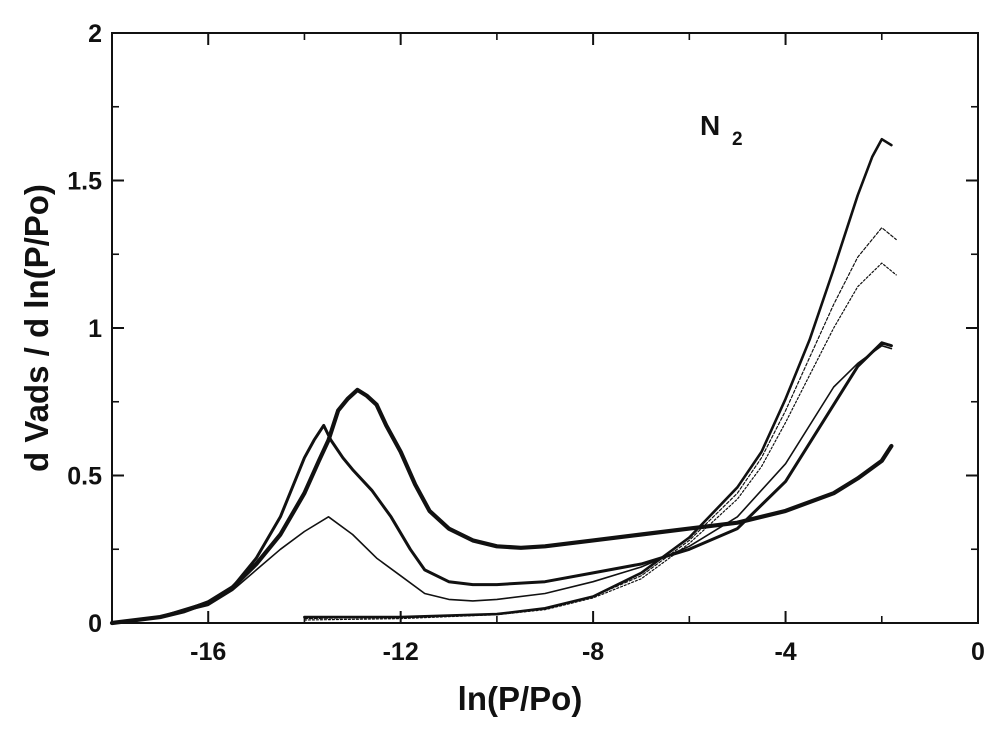 This screenshot has height=731, width=1000. I want to click on x-tick-label: 0, so click(978, 652).